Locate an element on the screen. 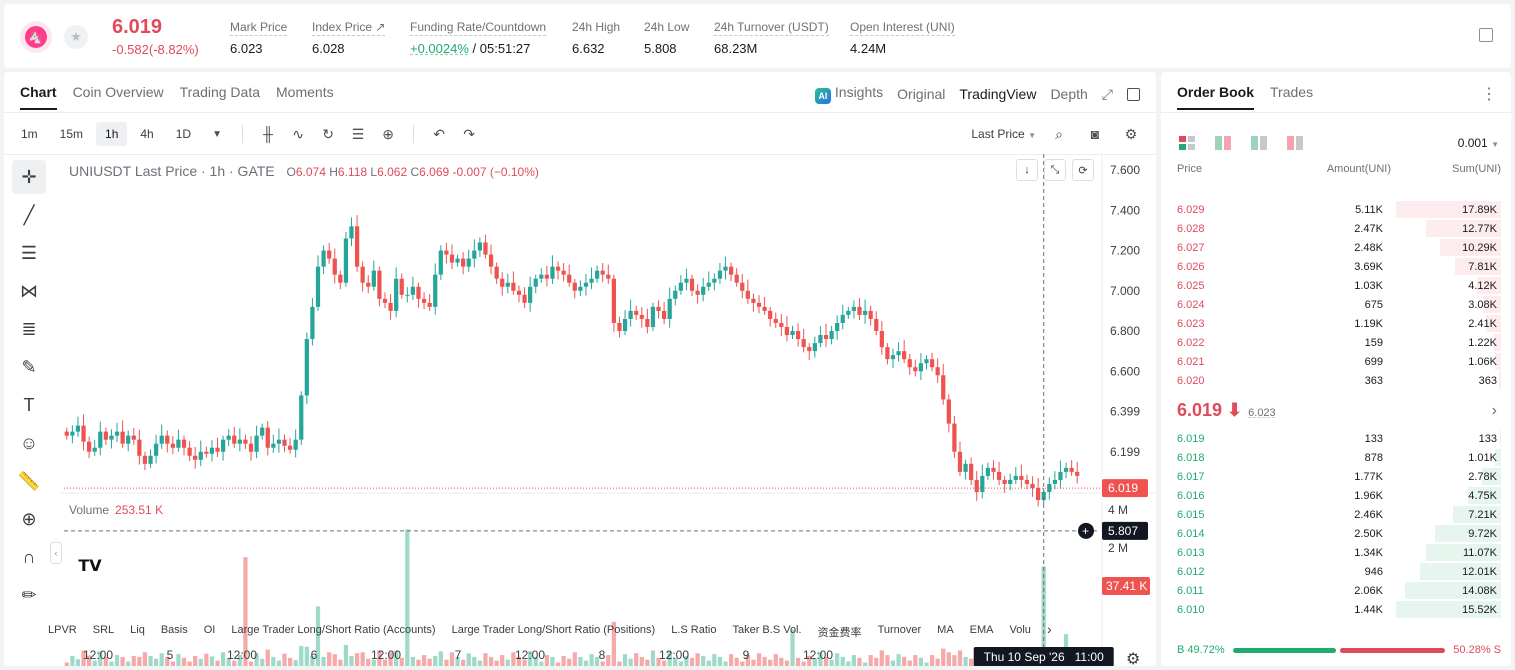 The image size is (1515, 670). trend-line-icon: ╱ is located at coordinates (29, 214).